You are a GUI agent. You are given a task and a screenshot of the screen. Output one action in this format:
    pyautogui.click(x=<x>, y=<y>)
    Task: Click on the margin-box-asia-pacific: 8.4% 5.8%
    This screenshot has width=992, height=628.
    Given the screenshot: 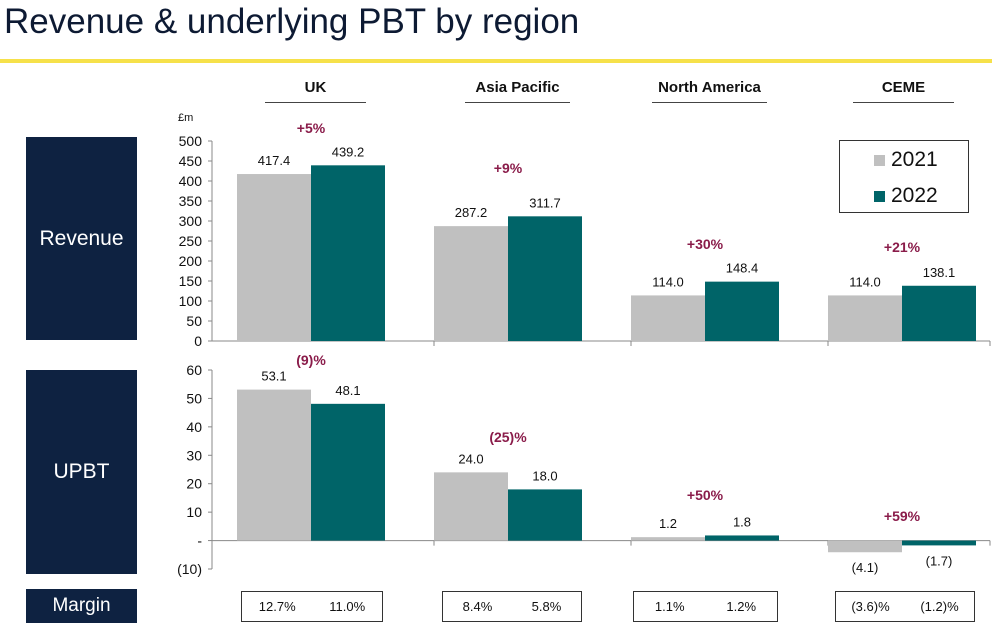 What is the action you would take?
    pyautogui.click(x=512, y=606)
    